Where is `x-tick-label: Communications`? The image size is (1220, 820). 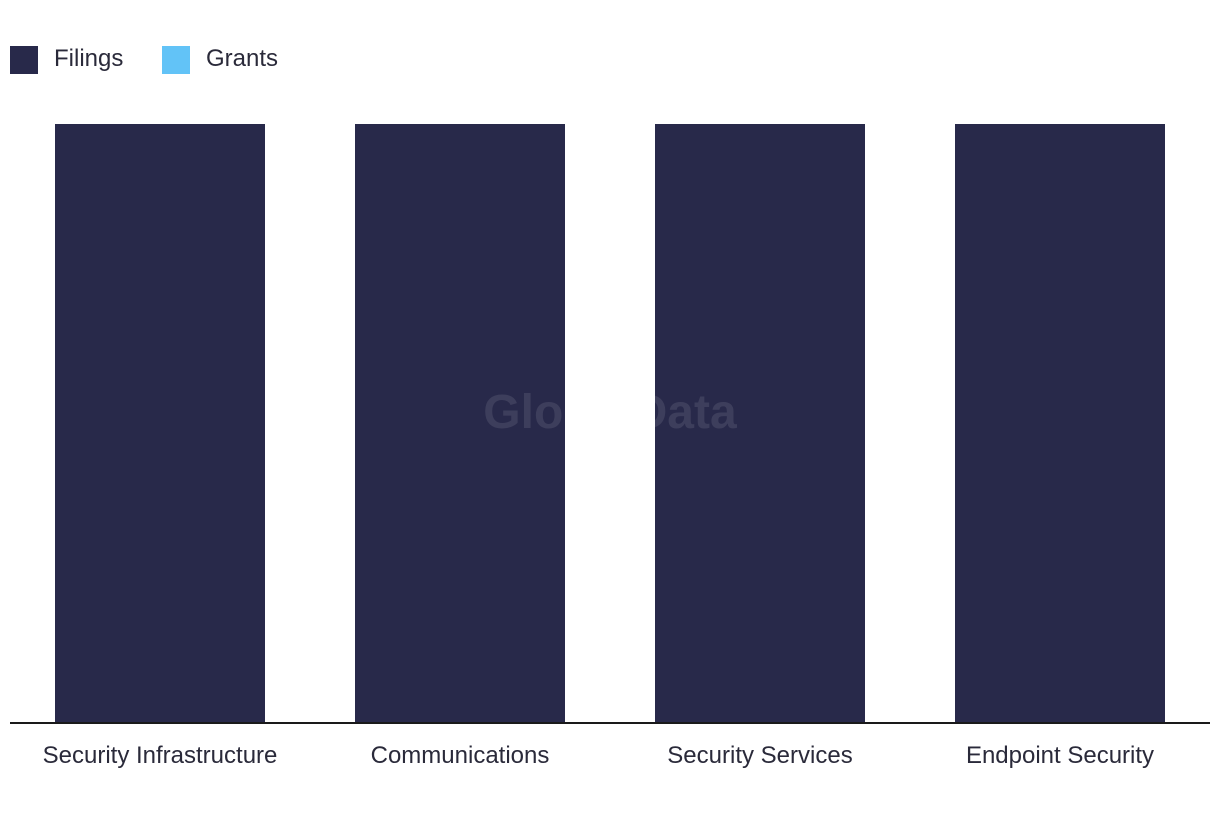 x-tick-label: Communications is located at coordinates (460, 755).